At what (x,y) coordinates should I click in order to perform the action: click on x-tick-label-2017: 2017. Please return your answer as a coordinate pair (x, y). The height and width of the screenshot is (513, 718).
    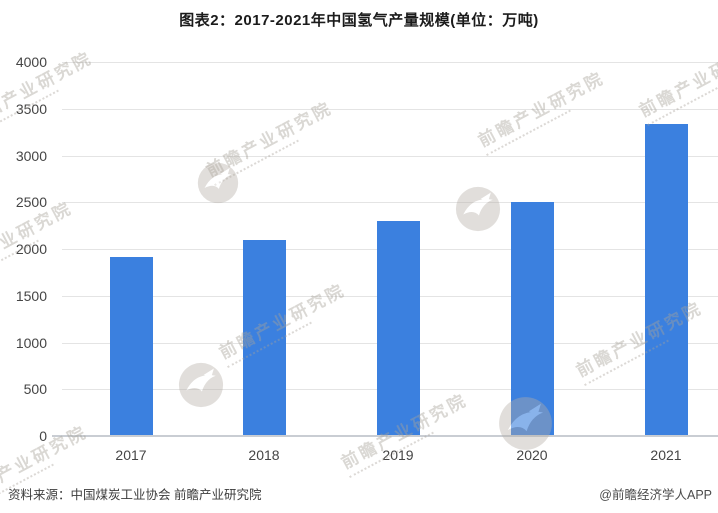
    Looking at the image, I should click on (131, 455).